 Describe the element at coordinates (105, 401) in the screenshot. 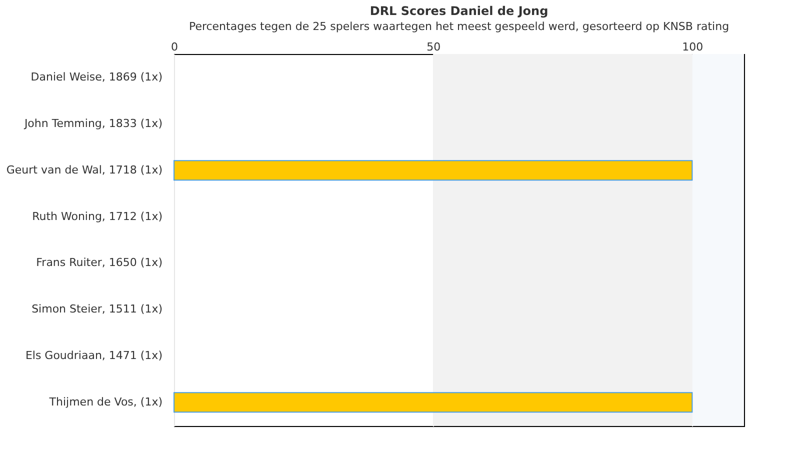

I see `y-tick-label: Thijmen de Vos, (1x)` at that location.